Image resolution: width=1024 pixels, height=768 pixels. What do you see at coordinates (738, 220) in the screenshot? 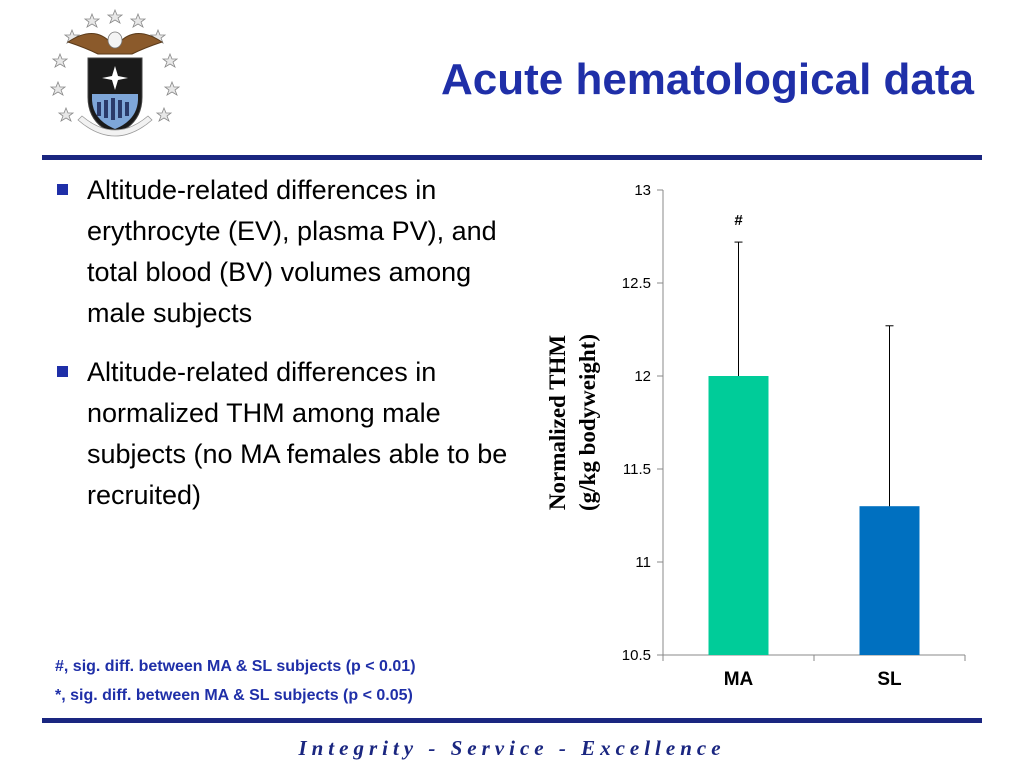
I see `significance-marker: #` at bounding box center [738, 220].